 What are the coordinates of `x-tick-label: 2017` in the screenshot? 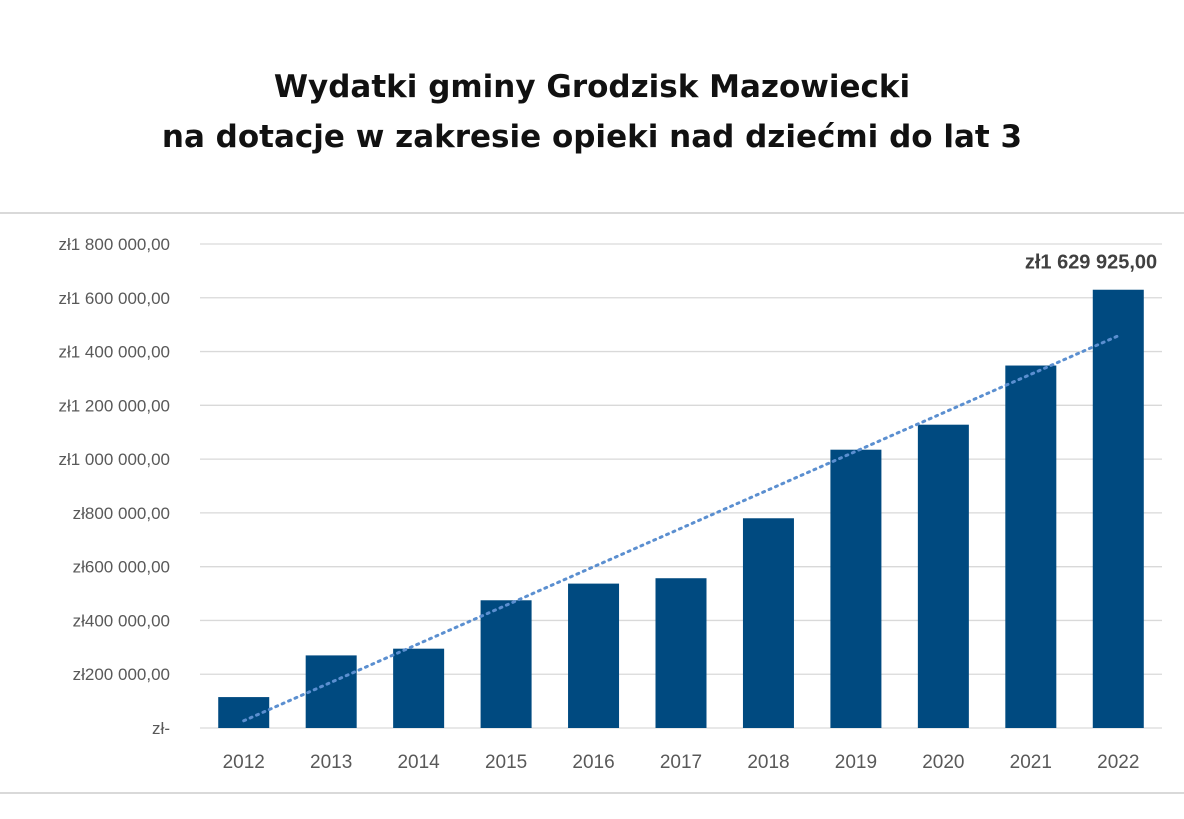 It's located at (681, 762).